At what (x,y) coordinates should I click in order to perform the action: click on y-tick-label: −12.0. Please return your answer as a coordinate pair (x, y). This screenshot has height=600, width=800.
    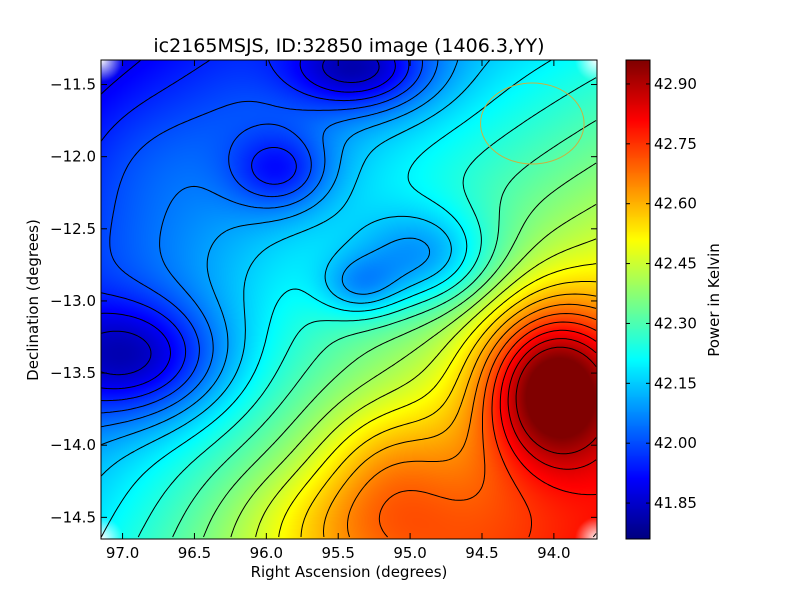
    Looking at the image, I should click on (73, 157).